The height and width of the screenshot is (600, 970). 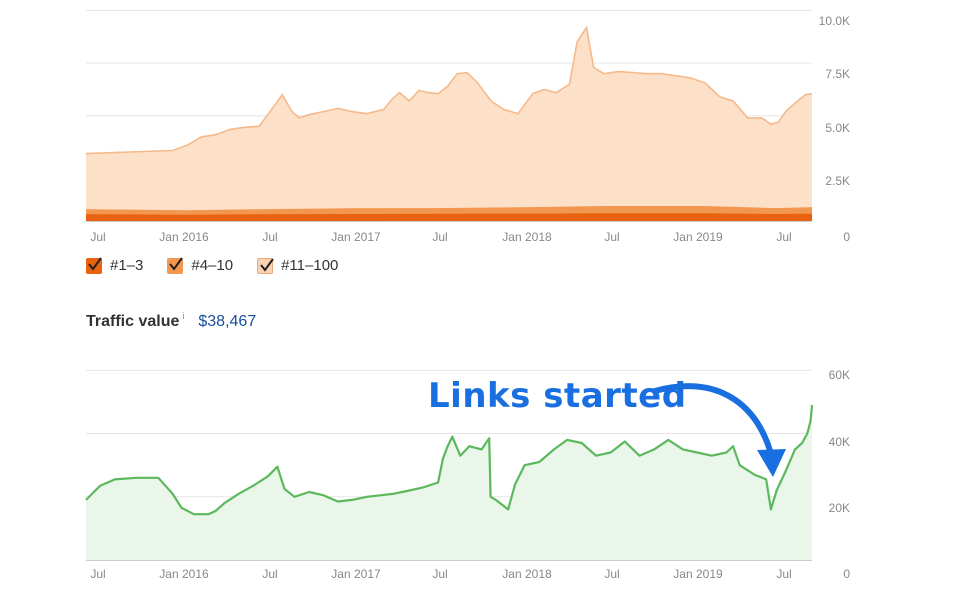 I want to click on info-icon: i, so click(x=183, y=316).